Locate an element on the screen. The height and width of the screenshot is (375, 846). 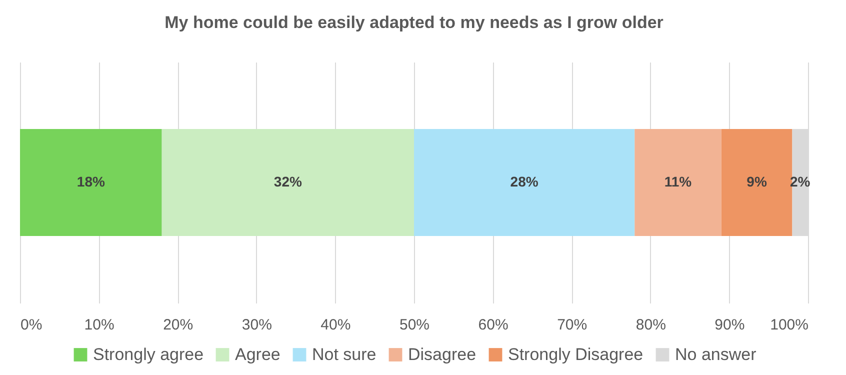
x-tick-label: 80% is located at coordinates (651, 325).